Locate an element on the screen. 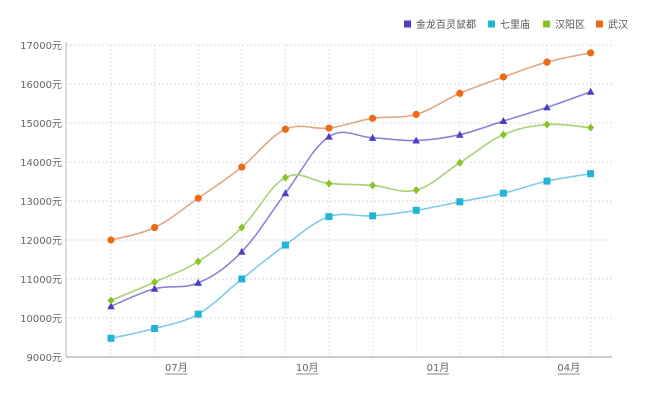  y-tick-label: 13000元 is located at coordinates (41, 202).